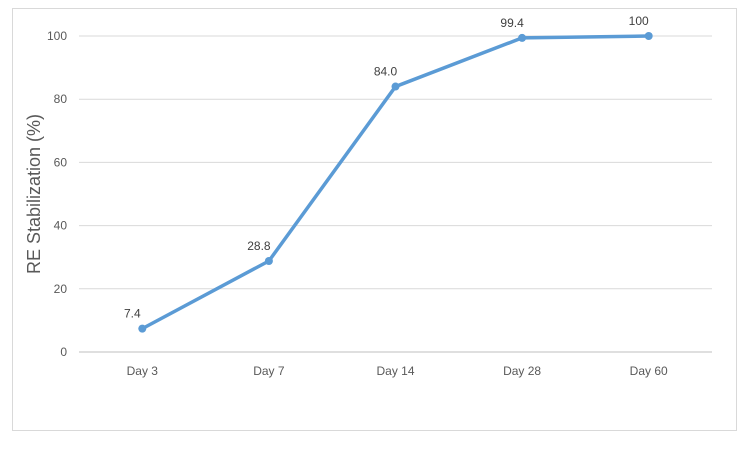  Describe the element at coordinates (63, 352) in the screenshot. I see `y-tick-label: 0` at that location.